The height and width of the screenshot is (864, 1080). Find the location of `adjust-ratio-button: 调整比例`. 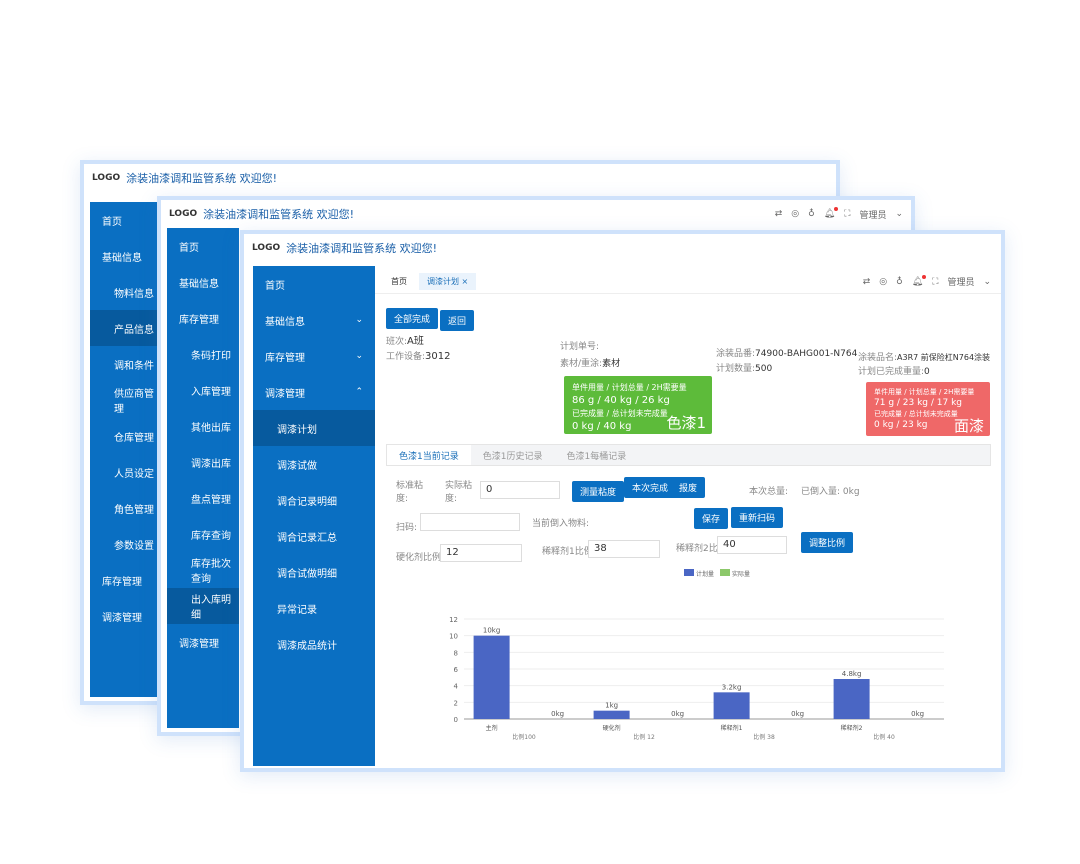

adjust-ratio-button: 调整比例 is located at coordinates (827, 542).